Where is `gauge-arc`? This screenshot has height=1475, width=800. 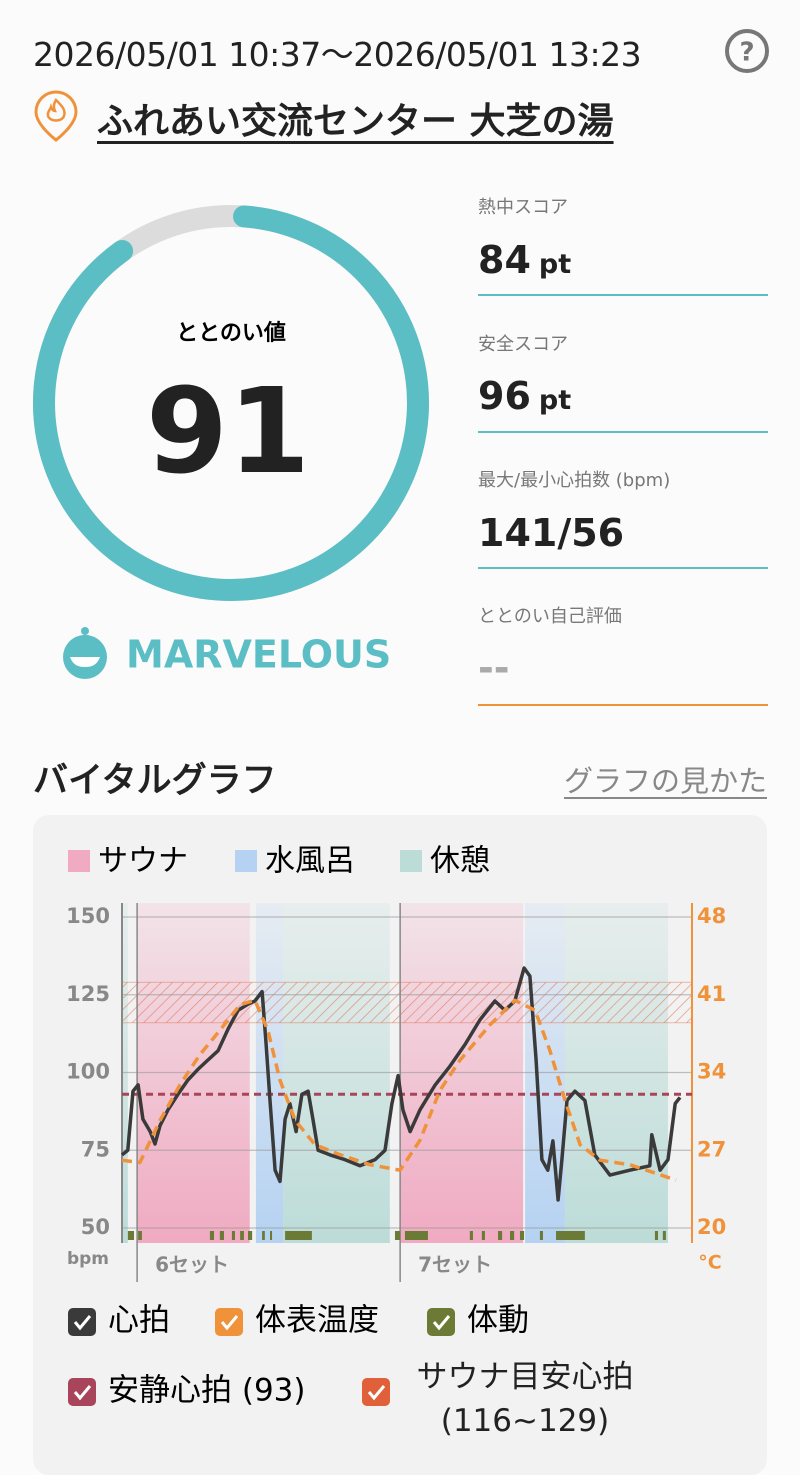 gauge-arc is located at coordinates (231, 403).